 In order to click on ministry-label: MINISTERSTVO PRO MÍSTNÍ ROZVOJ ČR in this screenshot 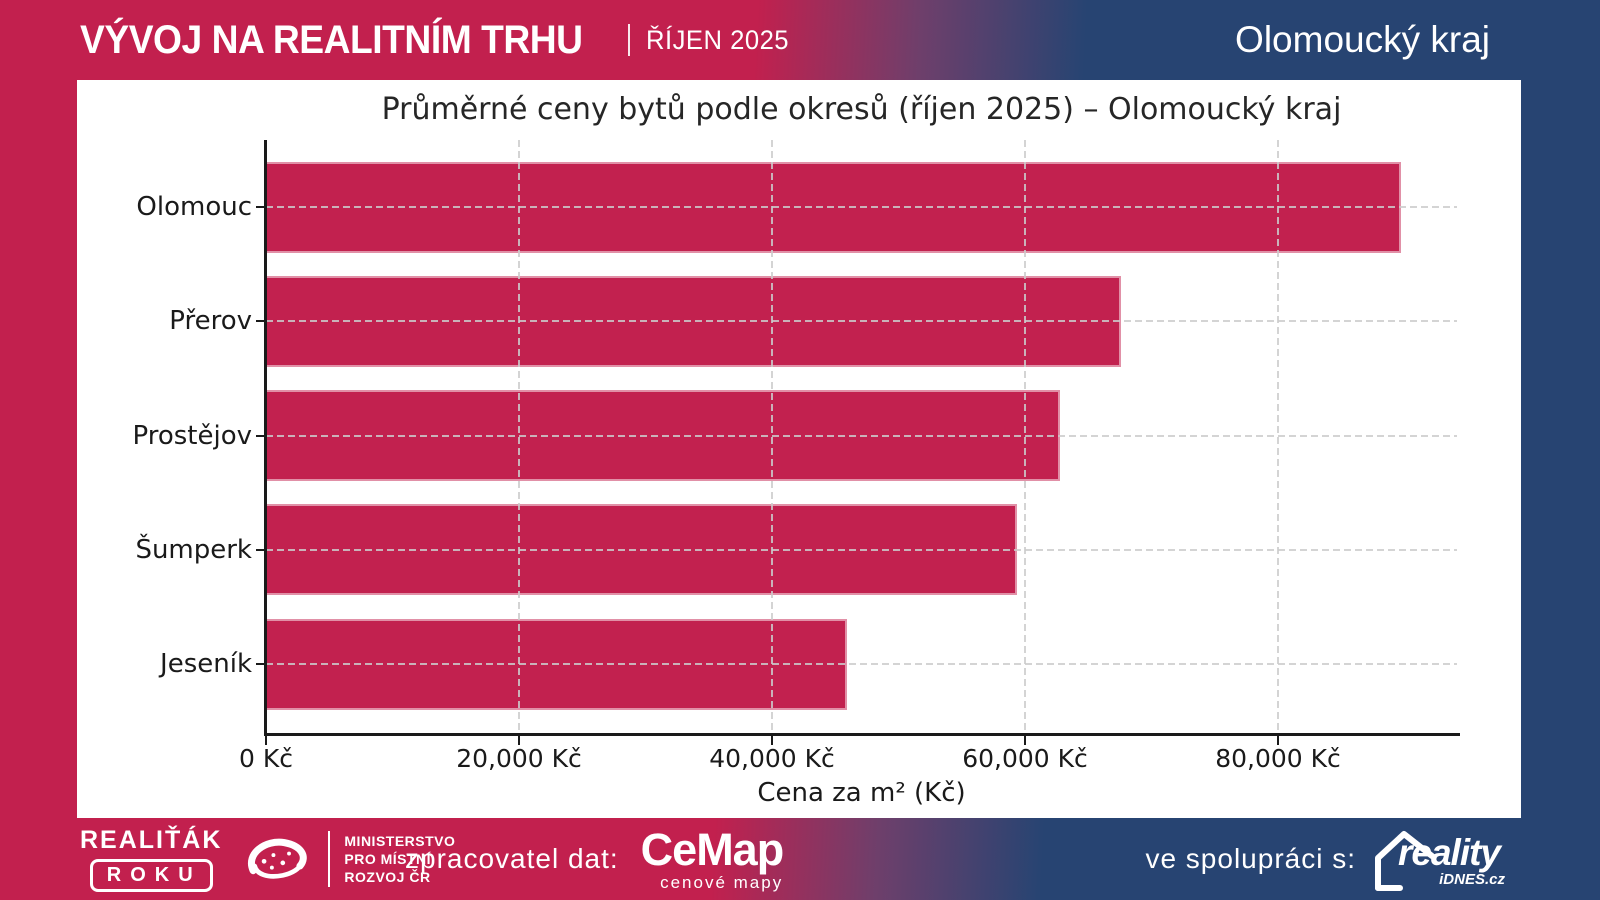, I will do `click(399, 859)`.